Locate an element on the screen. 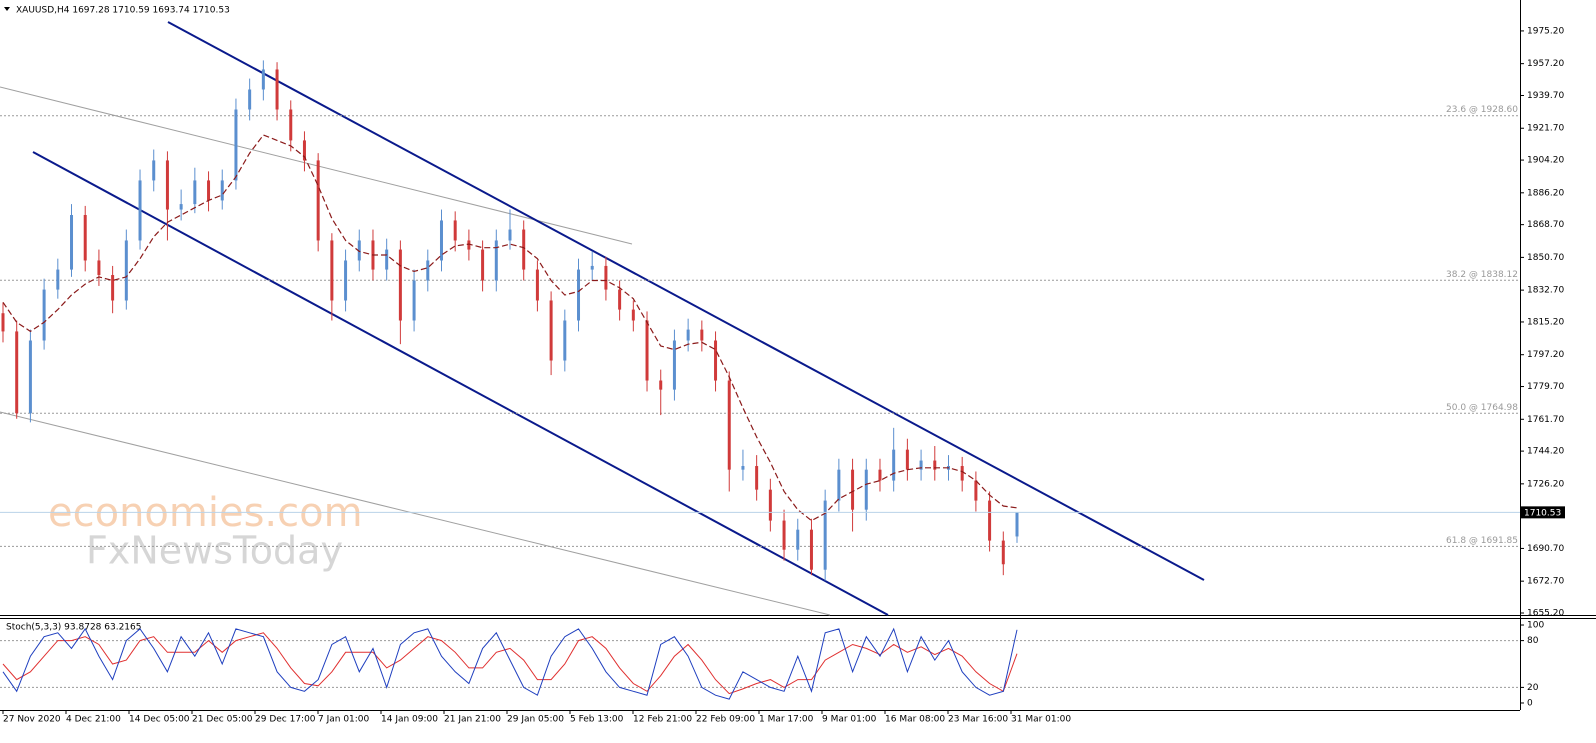 This screenshot has width=1596, height=743. stoch-signal is located at coordinates (510, 663).